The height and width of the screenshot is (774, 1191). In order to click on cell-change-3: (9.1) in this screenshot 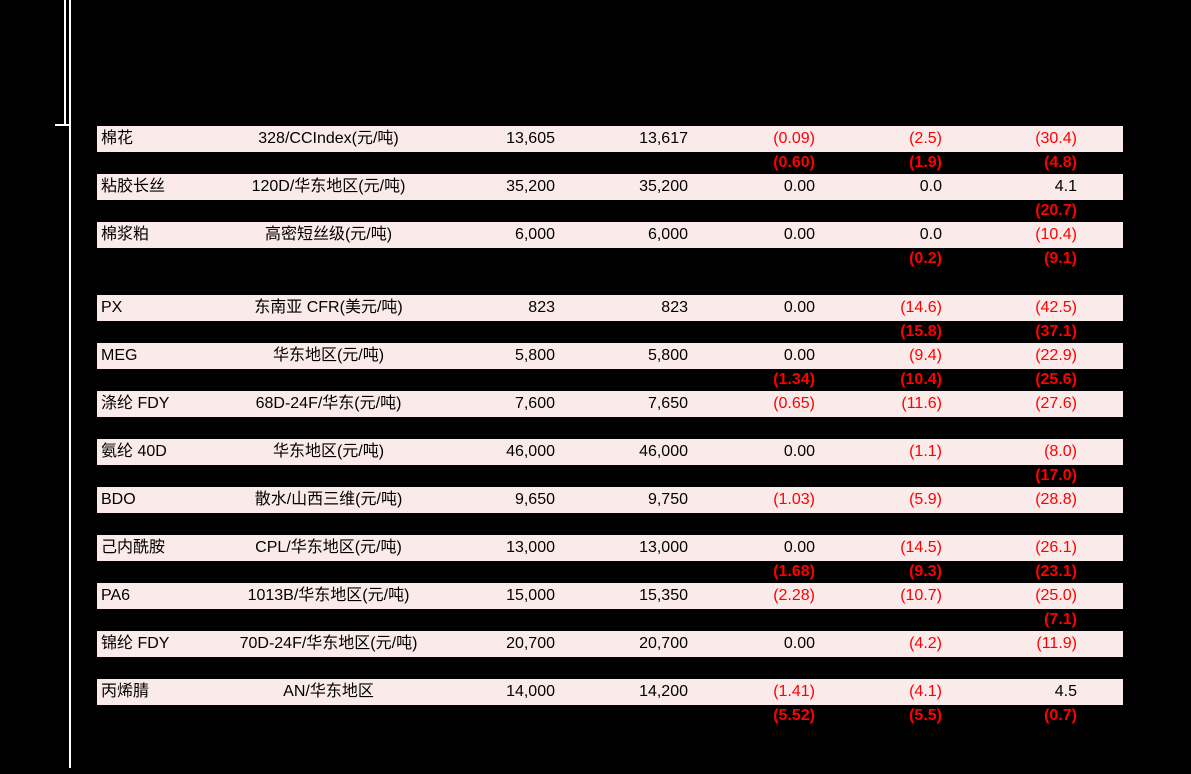, I will do `click(1060, 258)`.